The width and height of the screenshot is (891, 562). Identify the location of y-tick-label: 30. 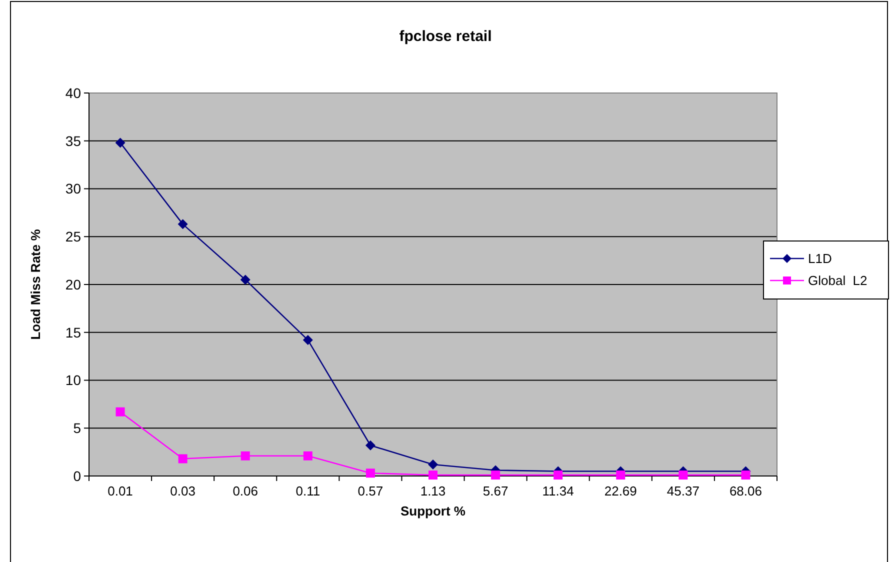
(73, 188).